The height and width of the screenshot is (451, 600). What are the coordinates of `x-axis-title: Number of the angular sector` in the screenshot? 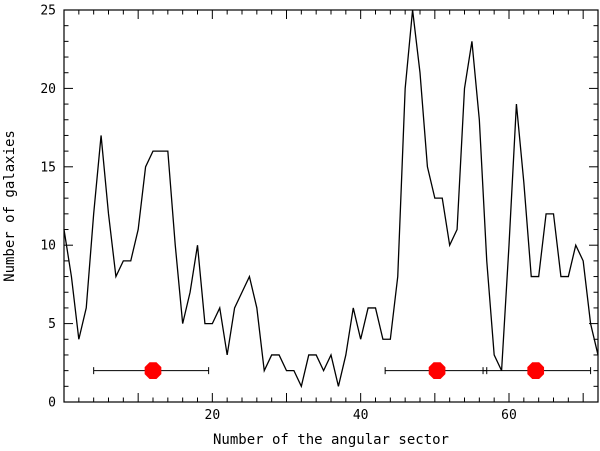 It's located at (331, 440).